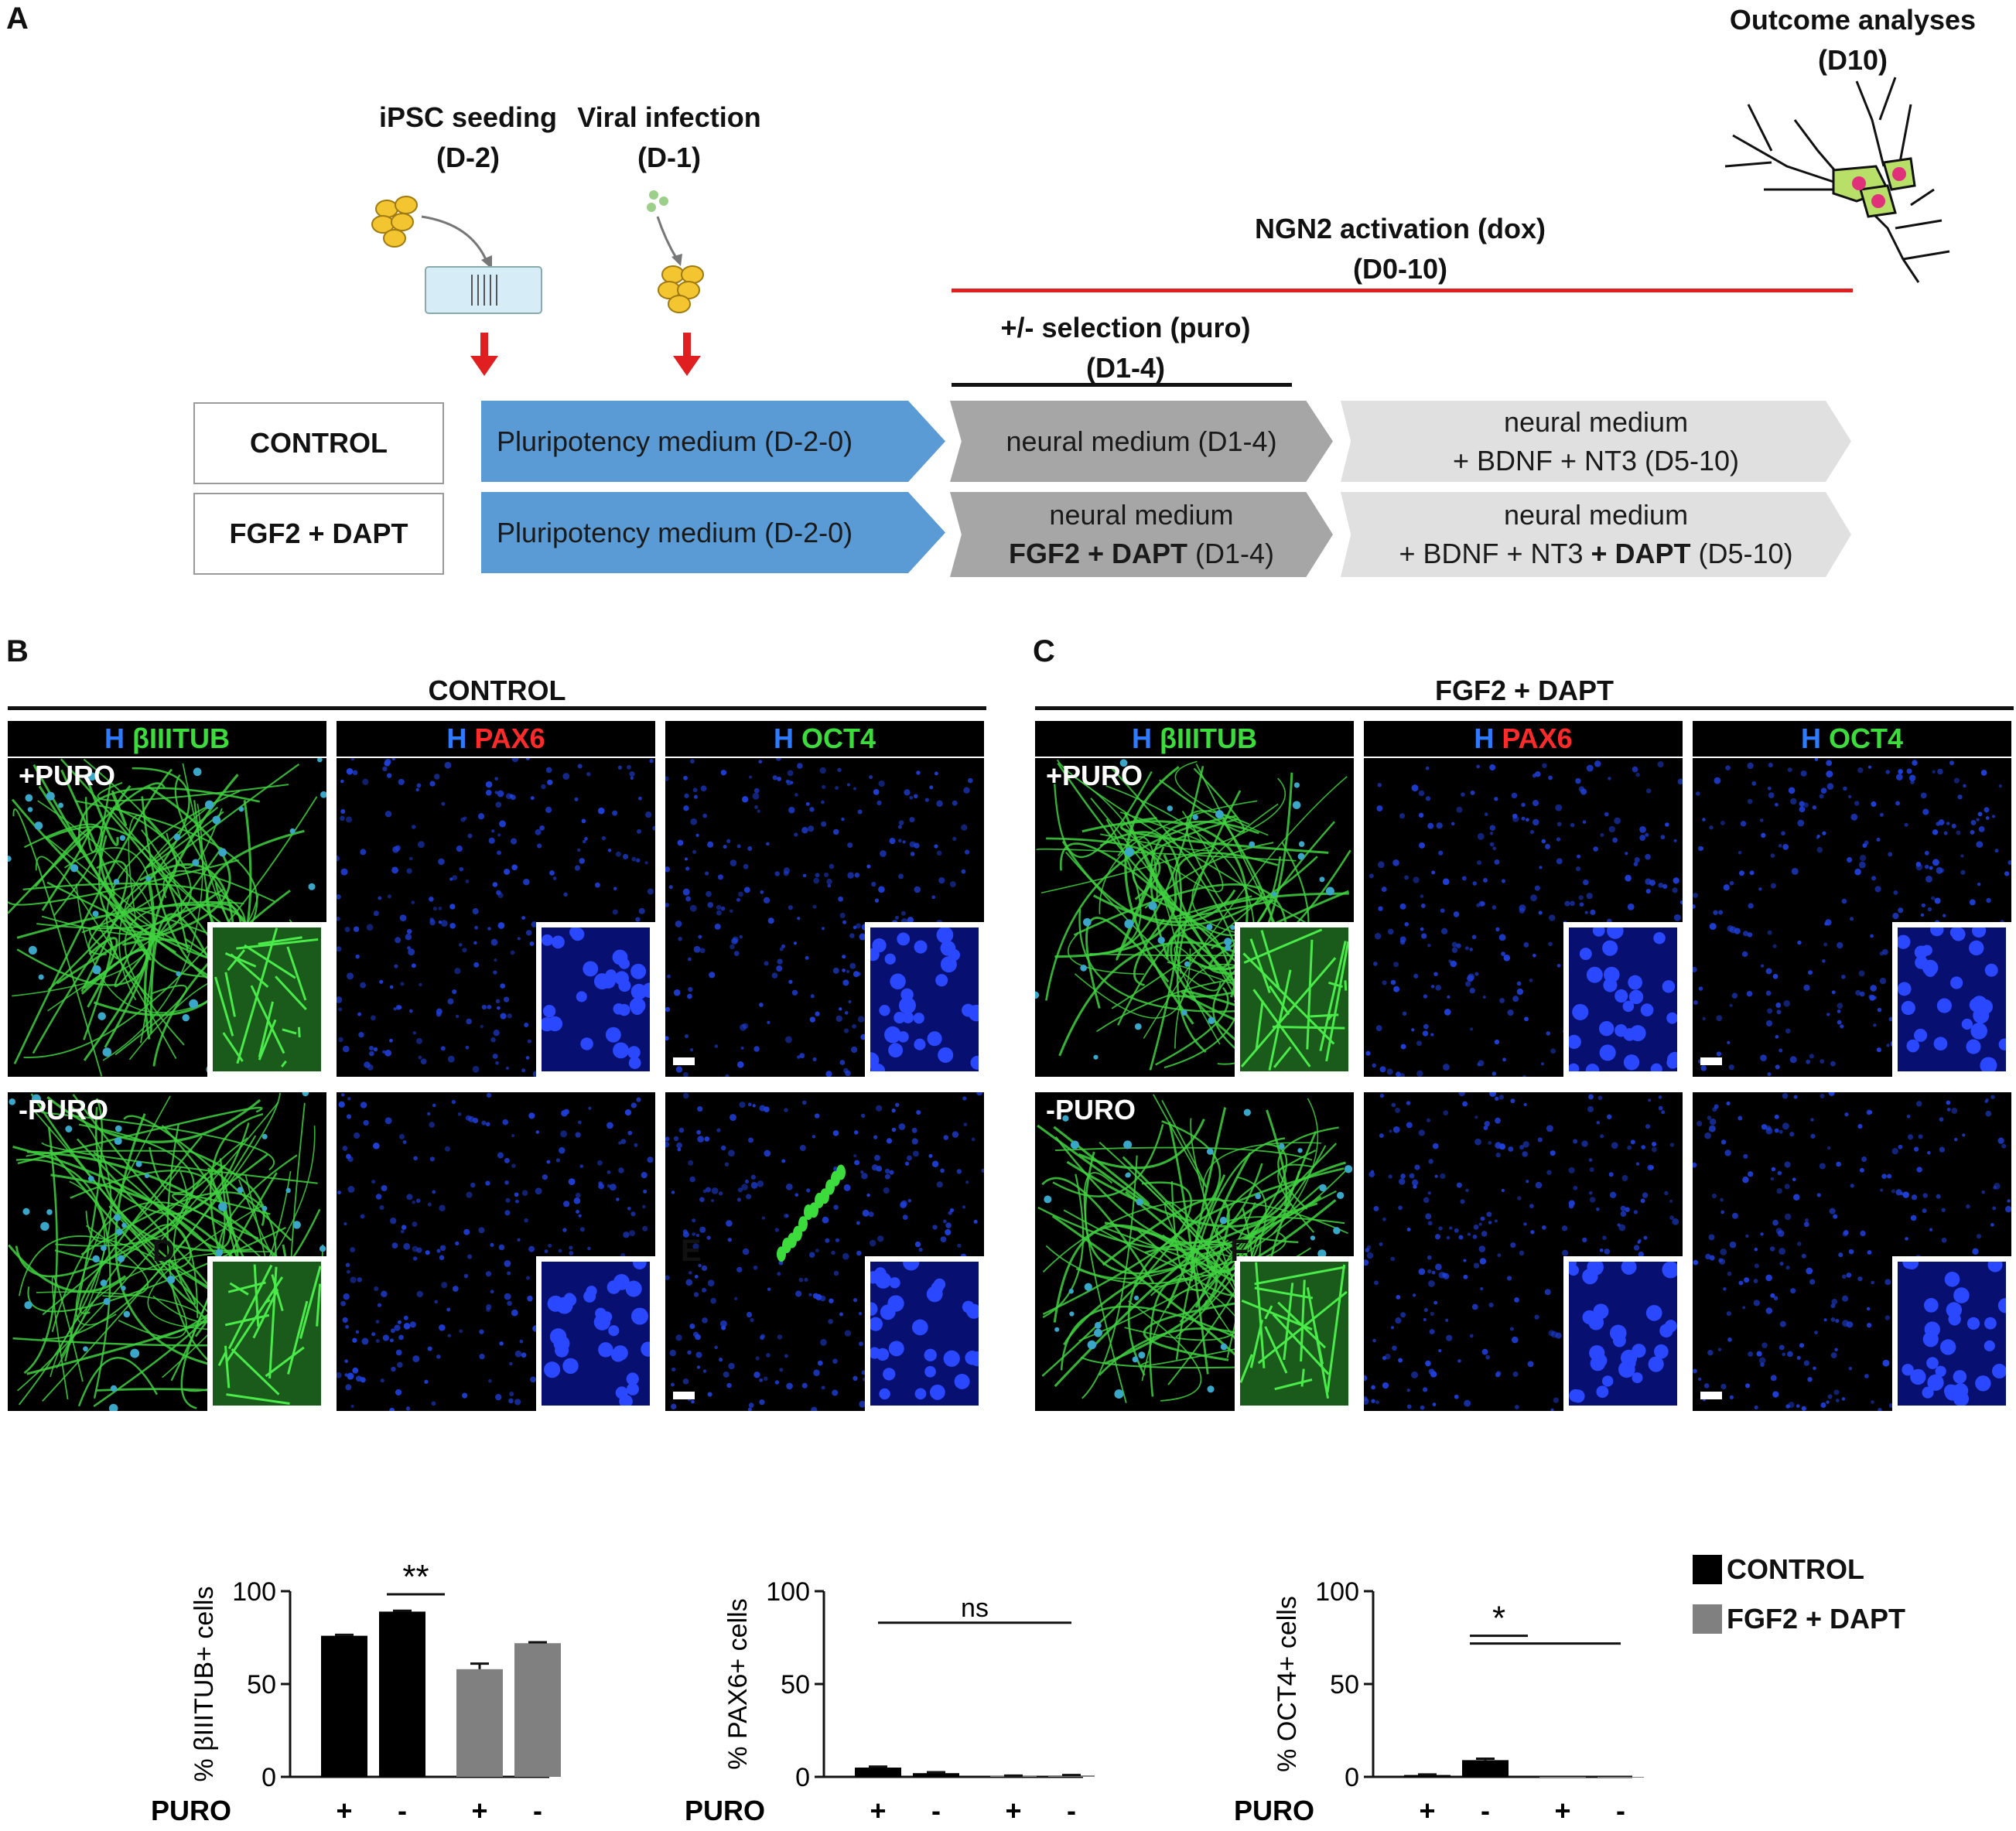 Image resolution: width=2016 pixels, height=1831 pixels. Describe the element at coordinates (1125, 368) in the screenshot. I see `selection-day: (D1-4)` at that location.